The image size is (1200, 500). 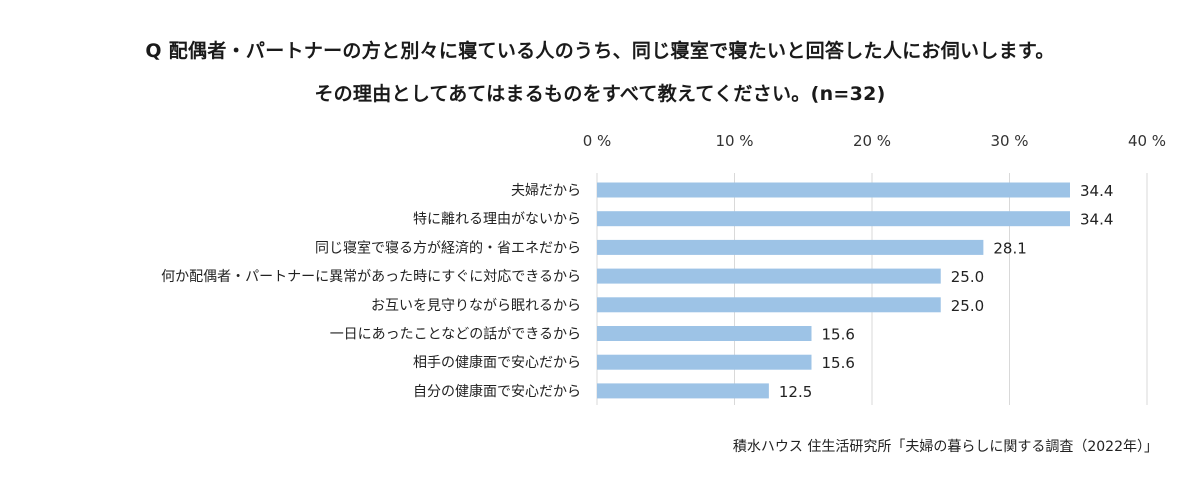 I want to click on category-label: 自分の健康面で安心だから, so click(x=497, y=391).